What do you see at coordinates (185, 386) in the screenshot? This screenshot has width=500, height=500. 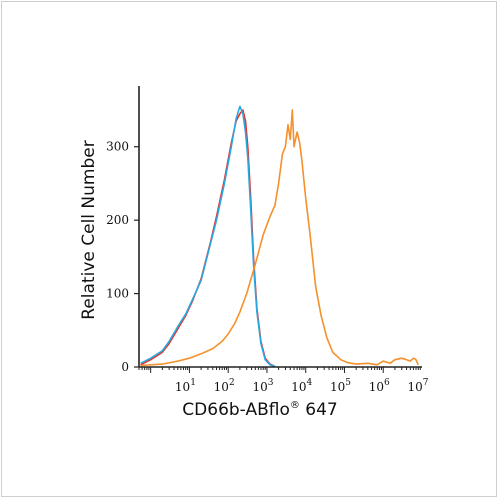 I see `x-tick-label: 10¹` at bounding box center [185, 386].